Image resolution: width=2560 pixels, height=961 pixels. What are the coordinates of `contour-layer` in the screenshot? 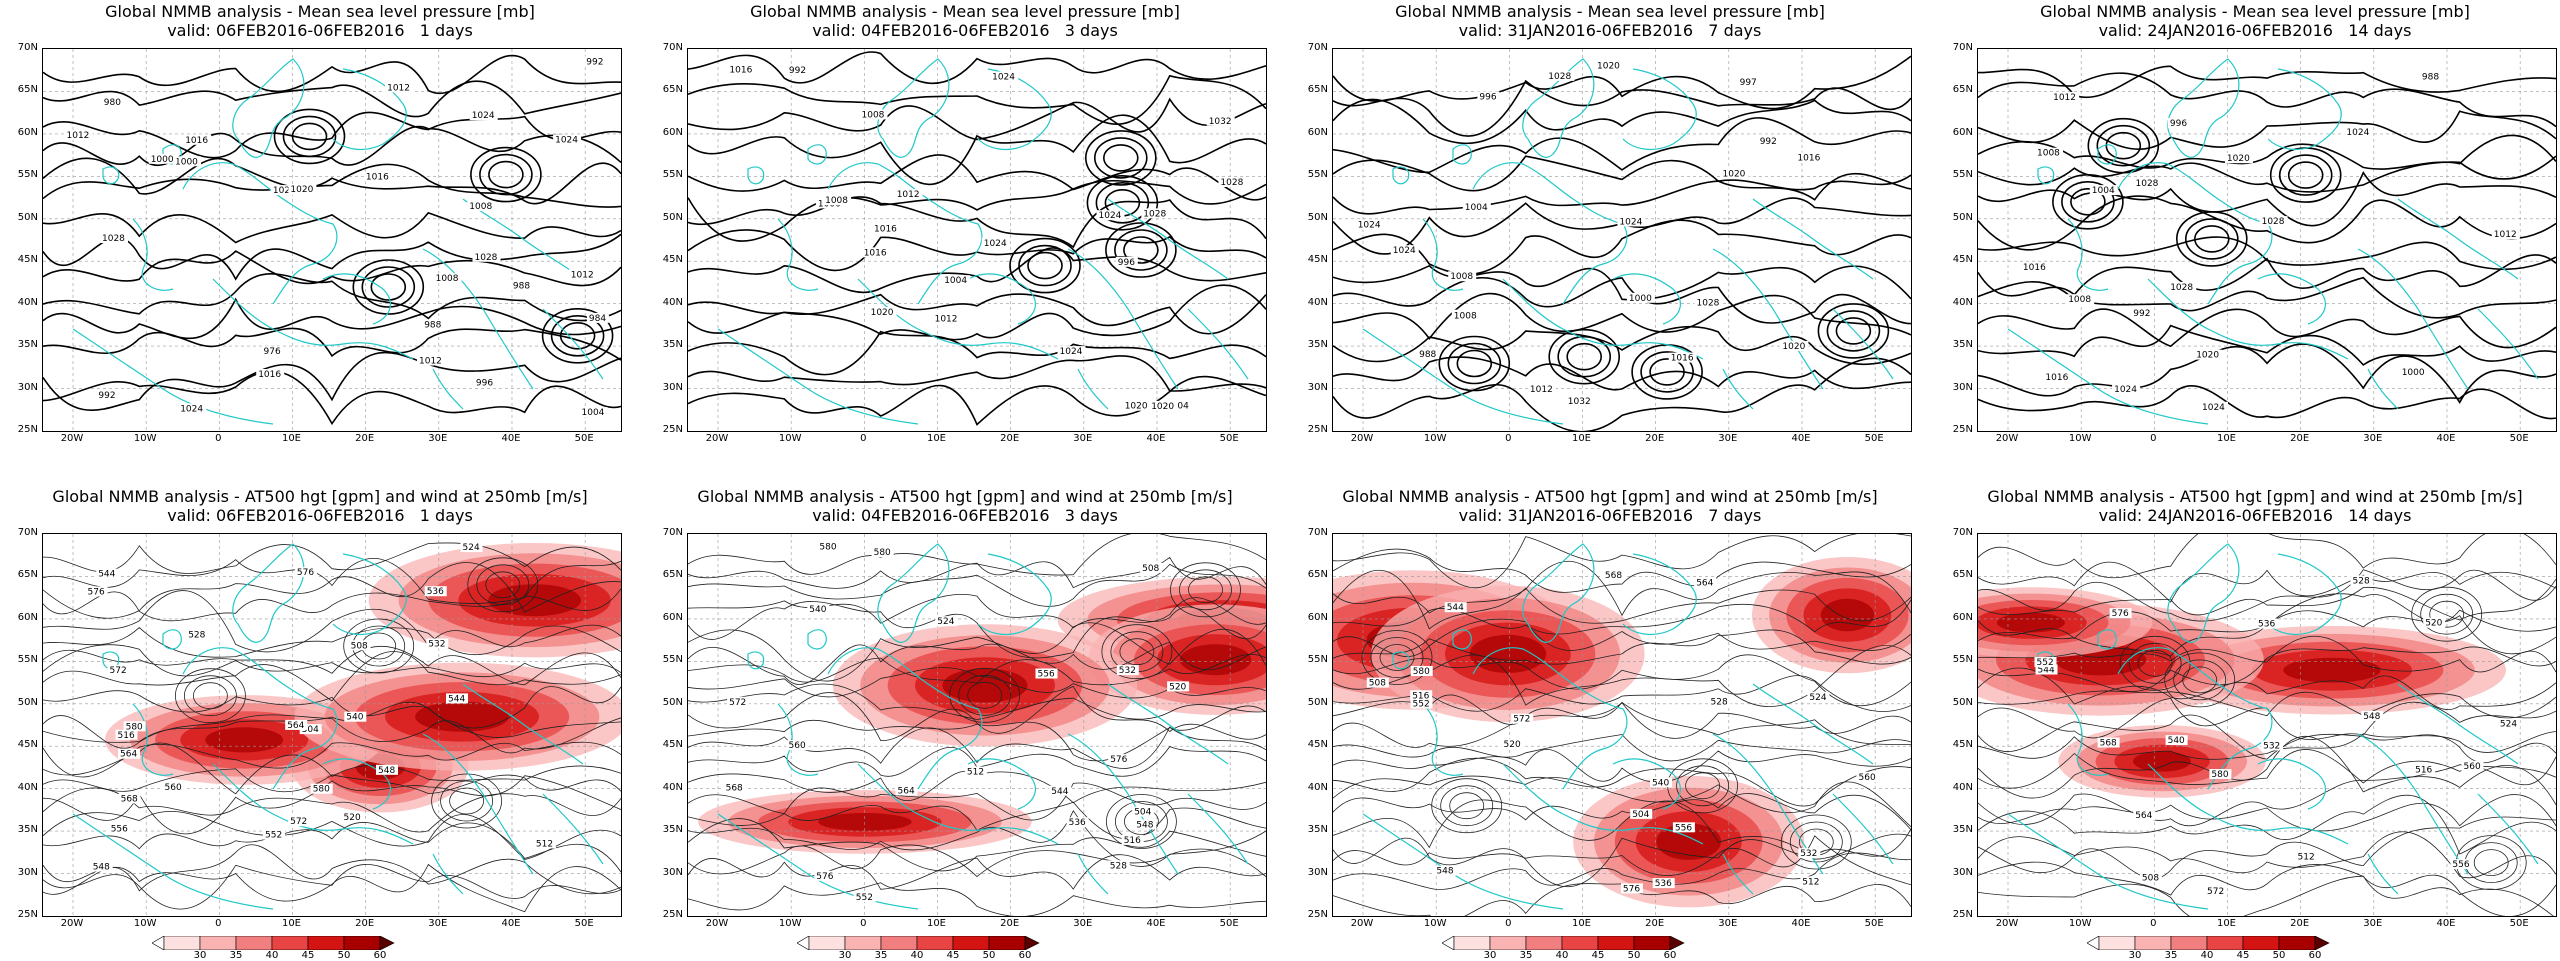 It's located at (332, 240).